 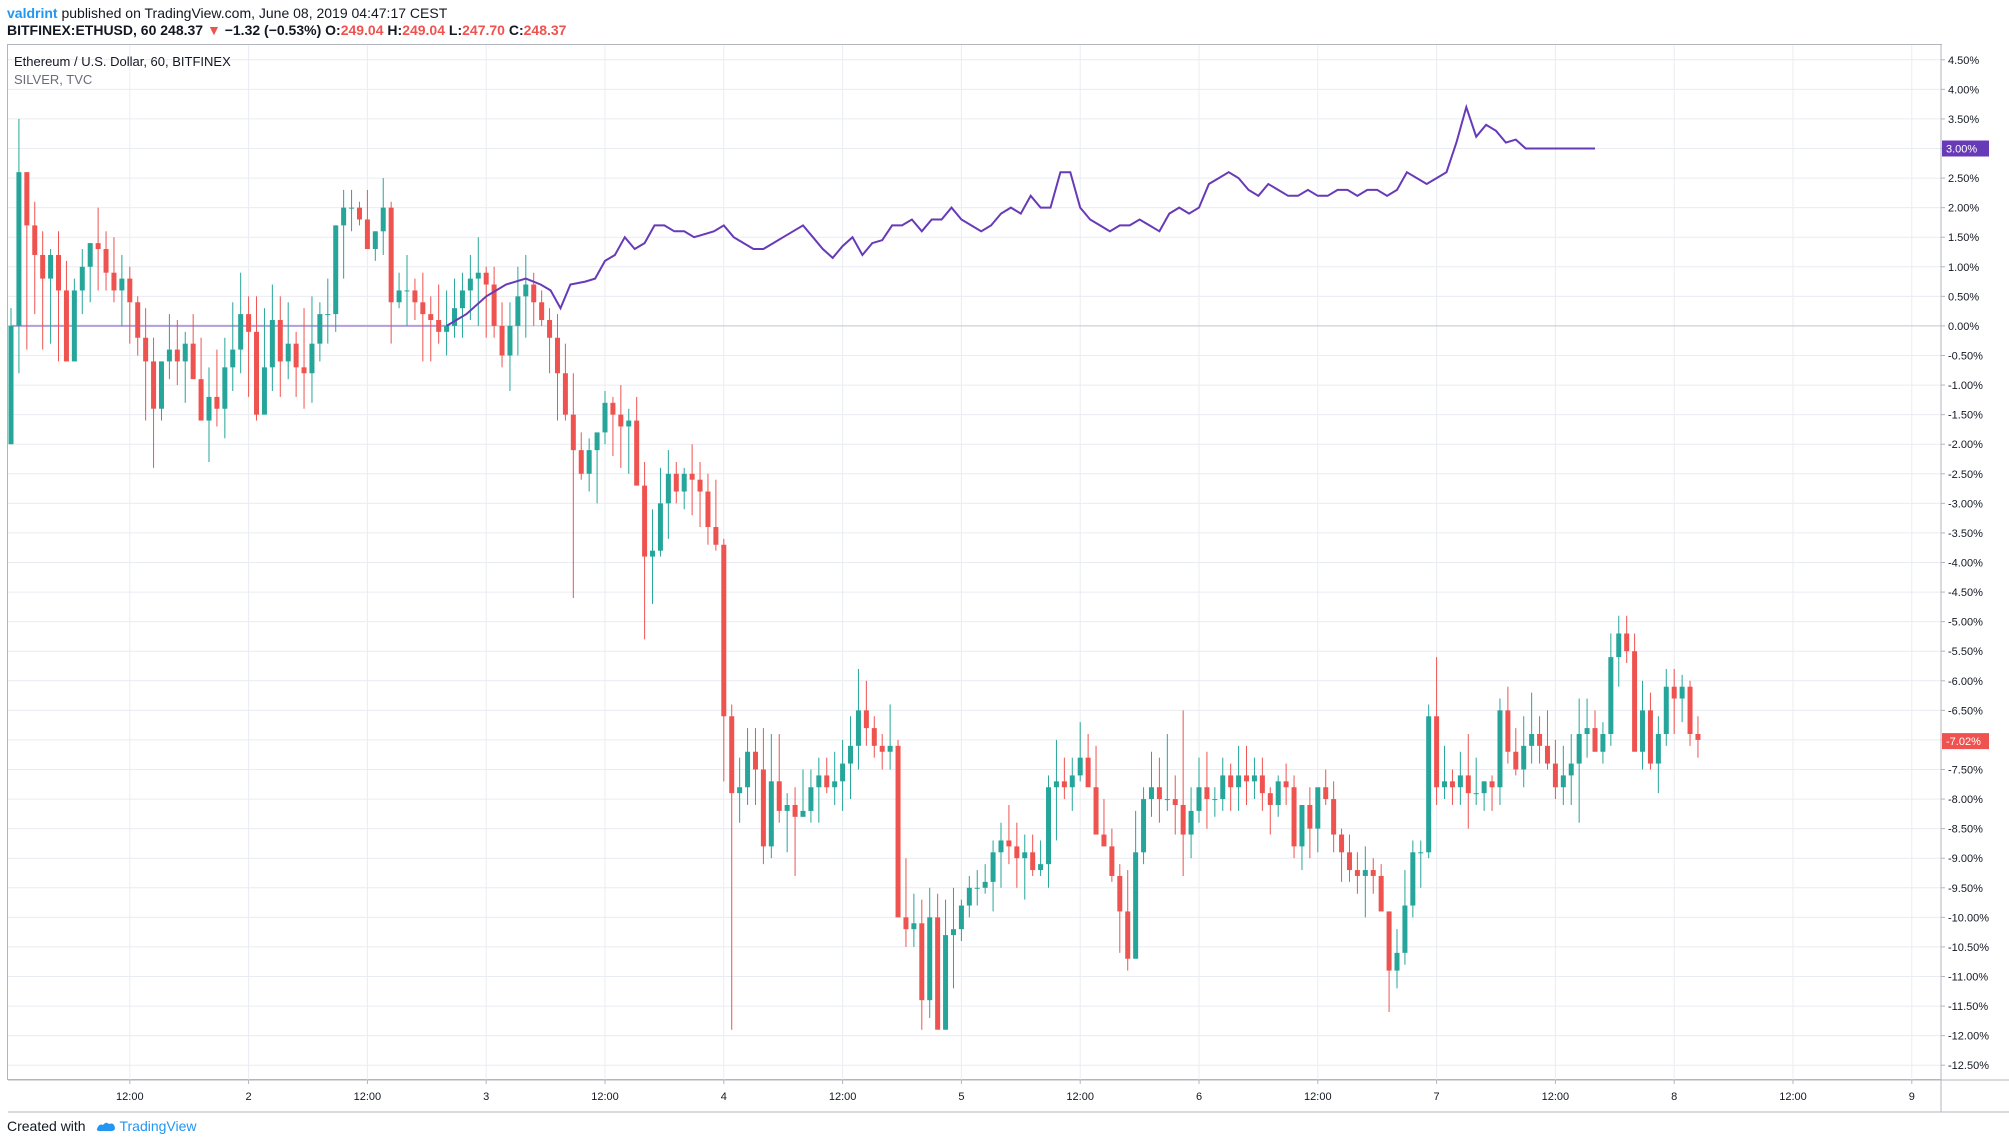 I want to click on price-axis-label: -2.50%, so click(x=1965, y=475).